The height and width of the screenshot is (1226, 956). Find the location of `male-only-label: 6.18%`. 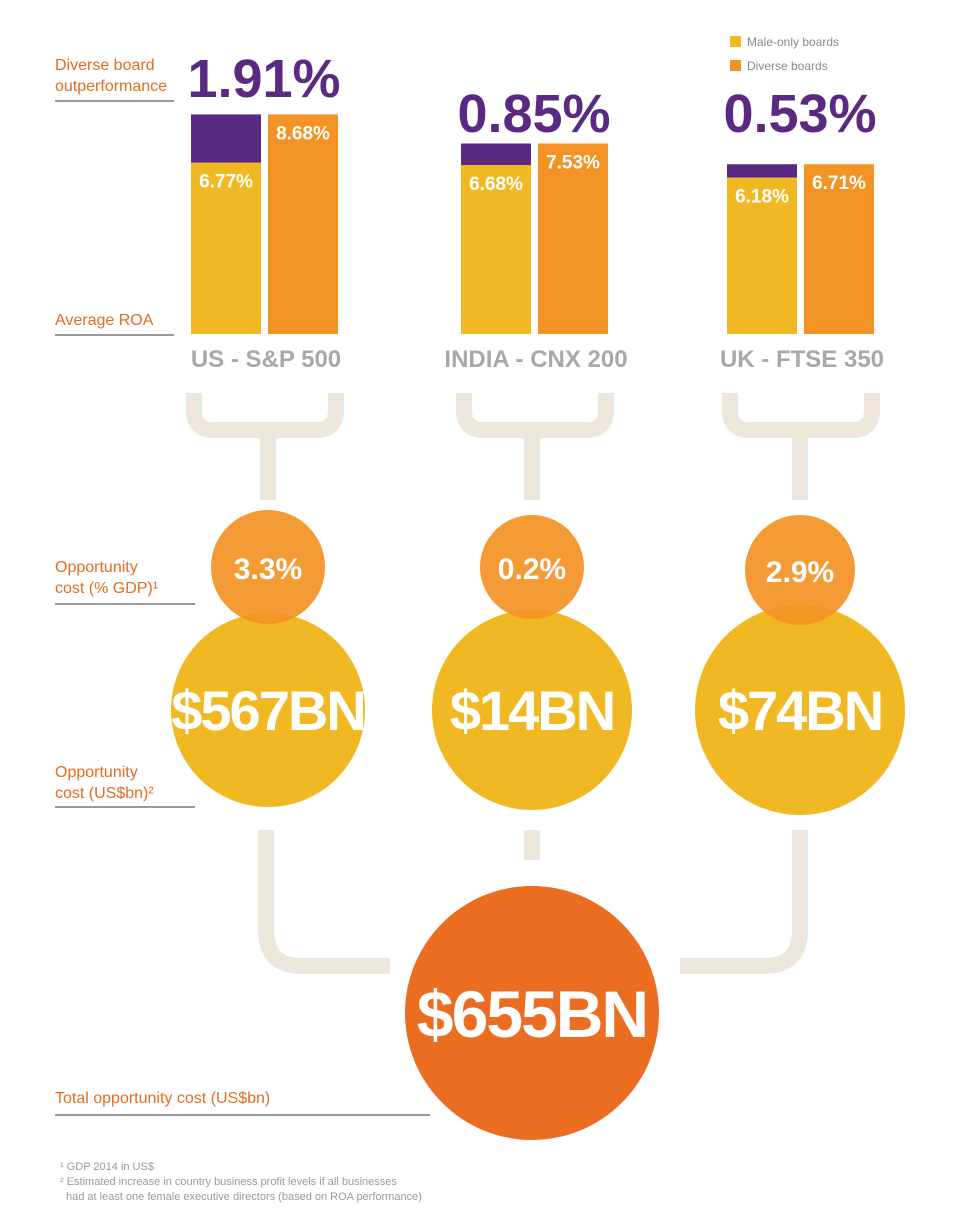

male-only-label: 6.18% is located at coordinates (762, 197).